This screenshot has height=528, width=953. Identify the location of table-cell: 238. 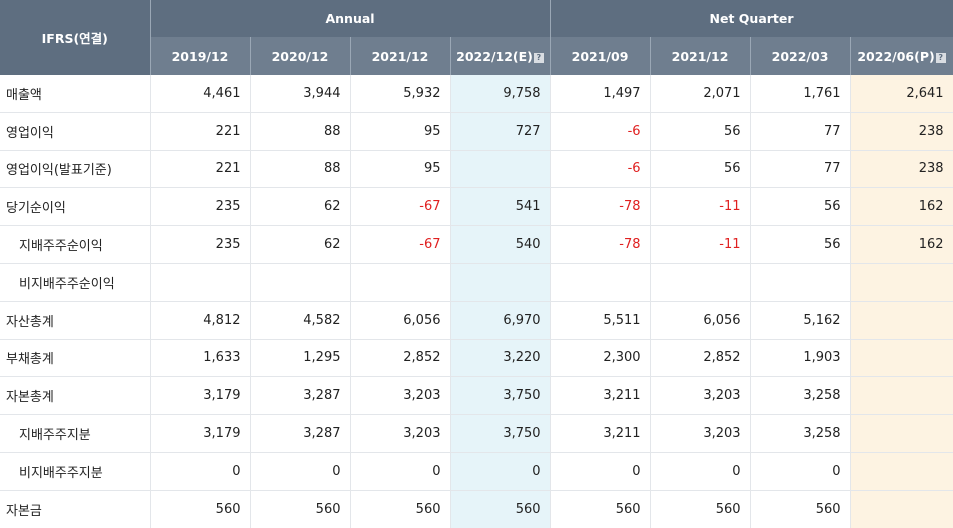
(901, 131).